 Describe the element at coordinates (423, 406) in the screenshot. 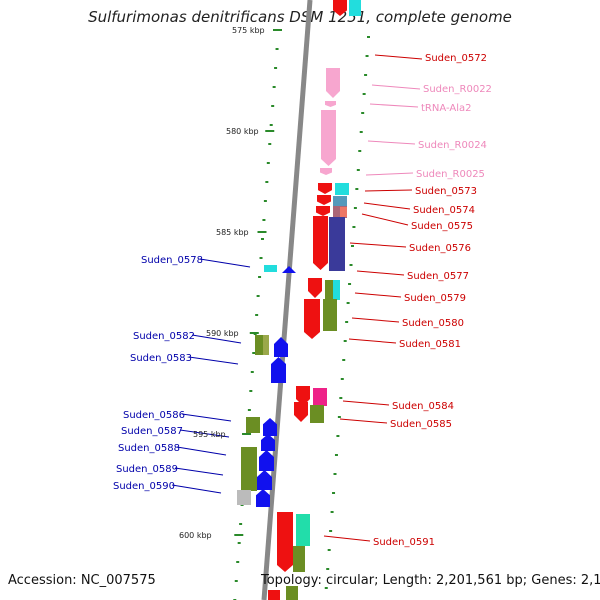

I see `forward-gene-label: Suden_0584` at that location.